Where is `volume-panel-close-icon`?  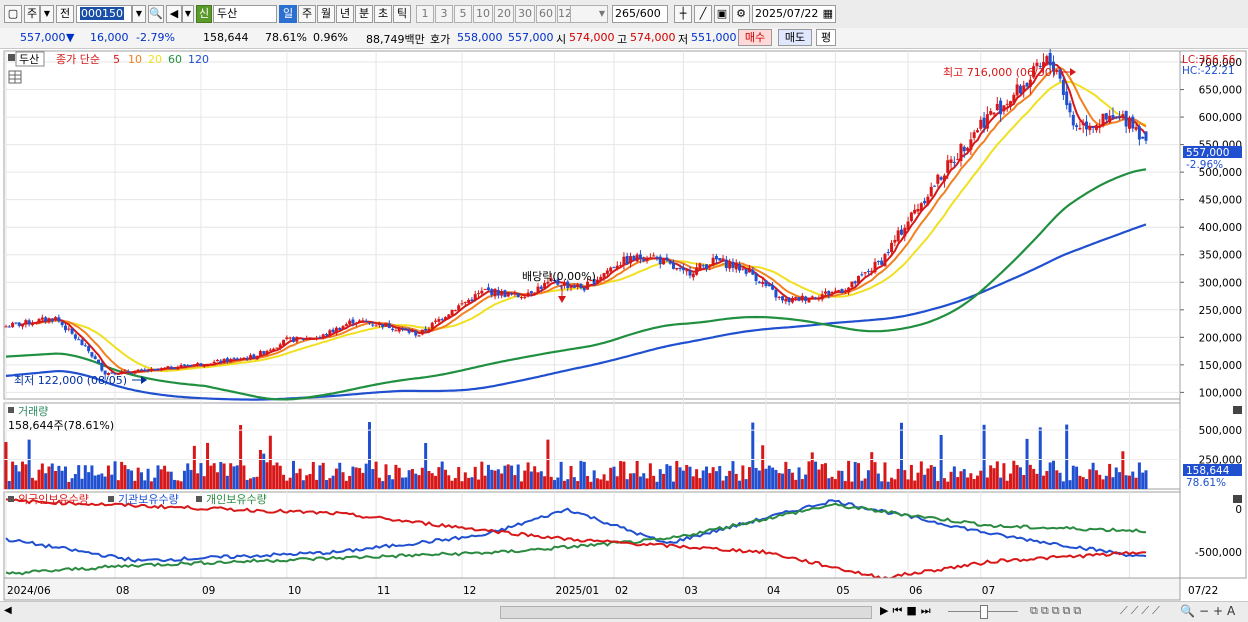
volume-panel-close-icon is located at coordinates (1237, 410).